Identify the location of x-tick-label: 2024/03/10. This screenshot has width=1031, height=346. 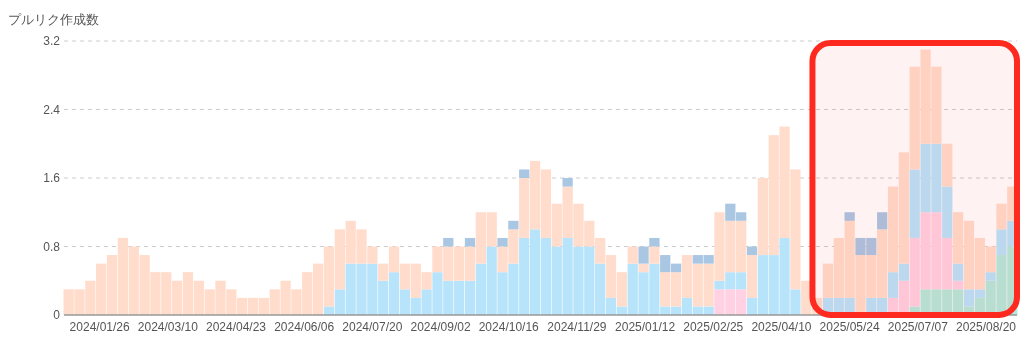
(168, 327).